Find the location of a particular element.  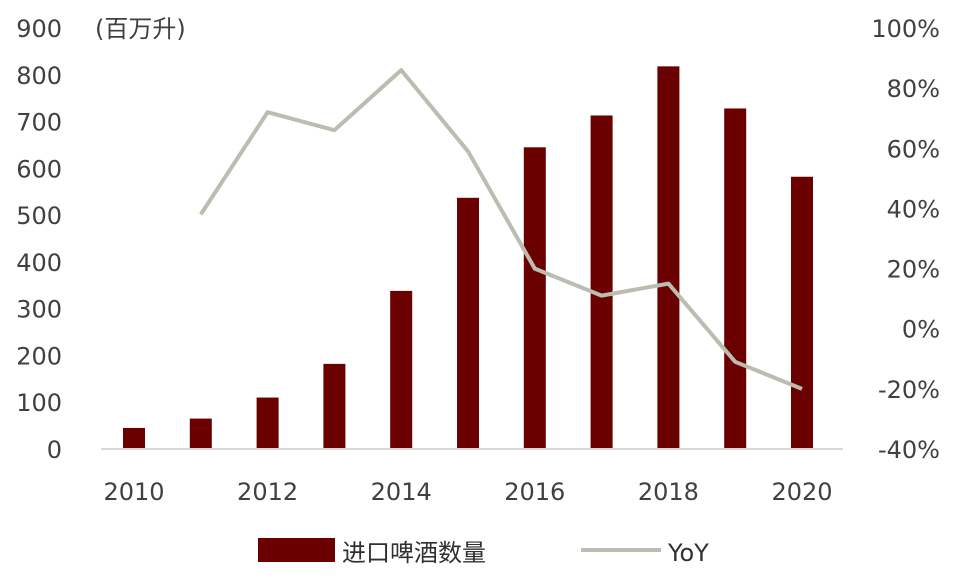

legend-label-line: YoY is located at coordinates (688, 553).